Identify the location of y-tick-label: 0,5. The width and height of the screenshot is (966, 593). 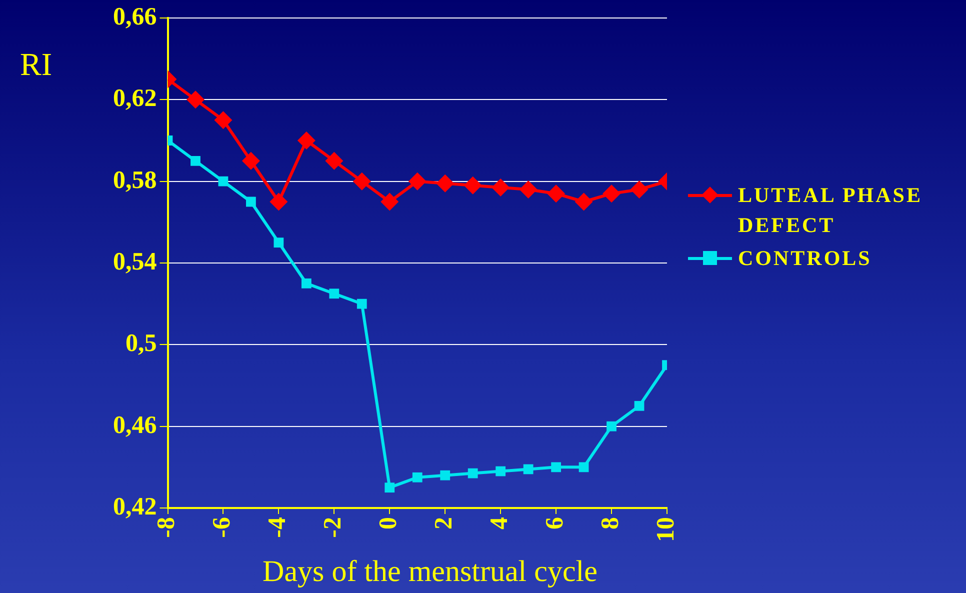
(141, 344).